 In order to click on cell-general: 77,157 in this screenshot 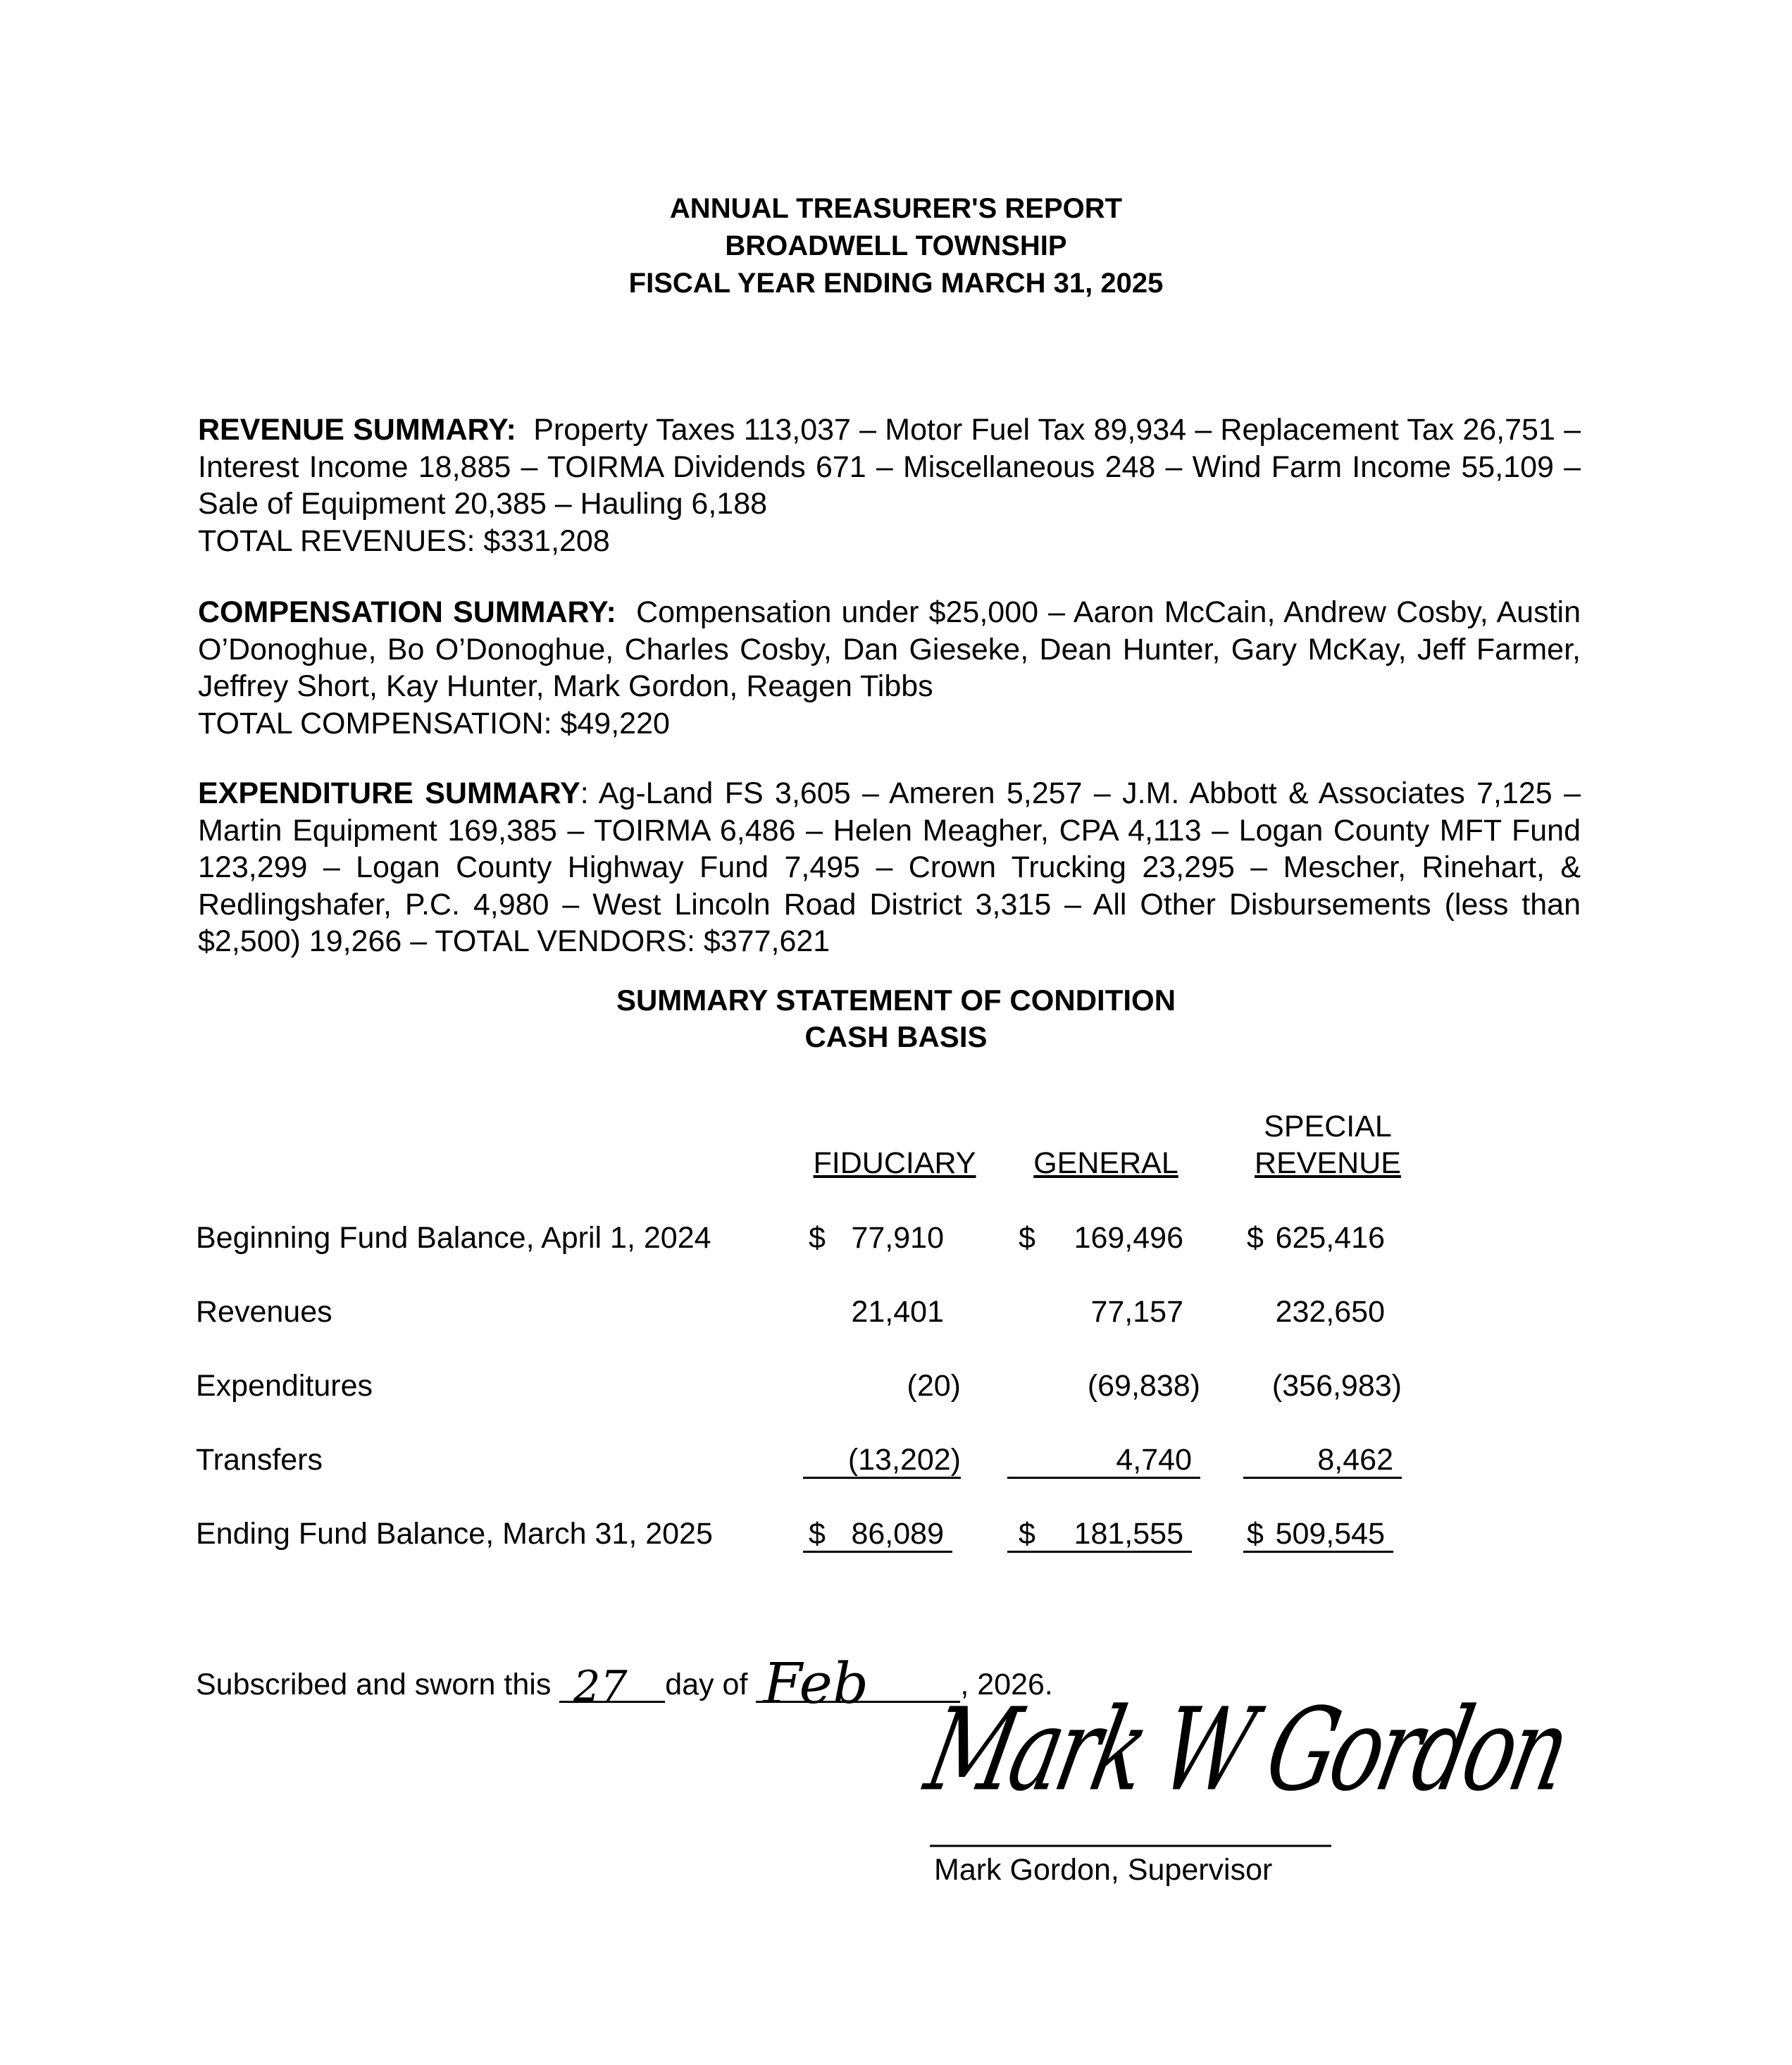, I will do `click(1099, 1311)`.